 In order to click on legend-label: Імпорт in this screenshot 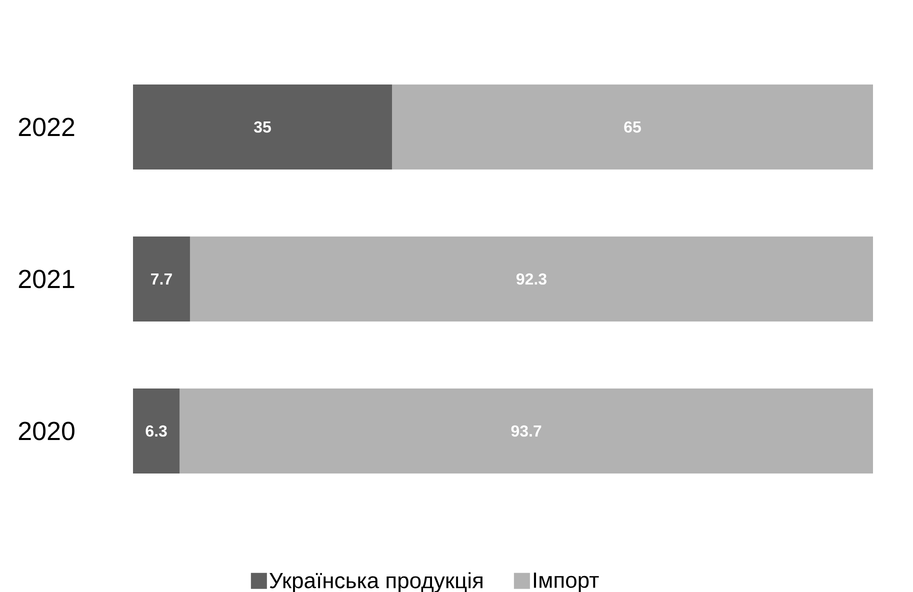, I will do `click(566, 582)`.